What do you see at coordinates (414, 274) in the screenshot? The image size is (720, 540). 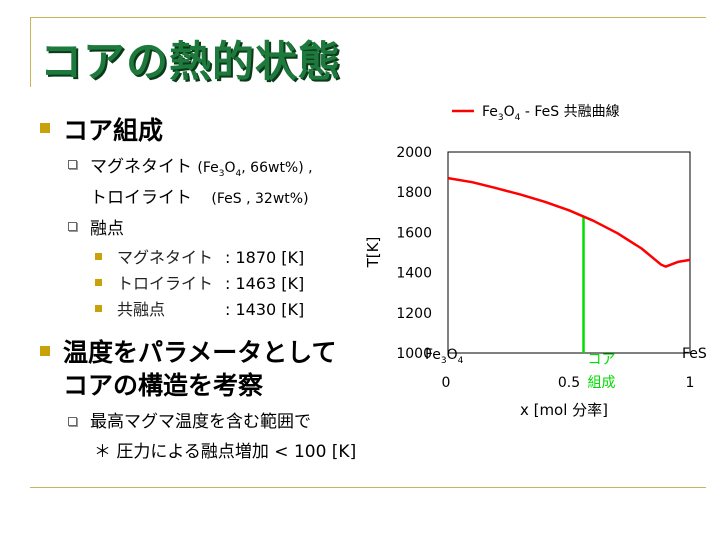 I see `y-tick-label: 1400` at bounding box center [414, 274].